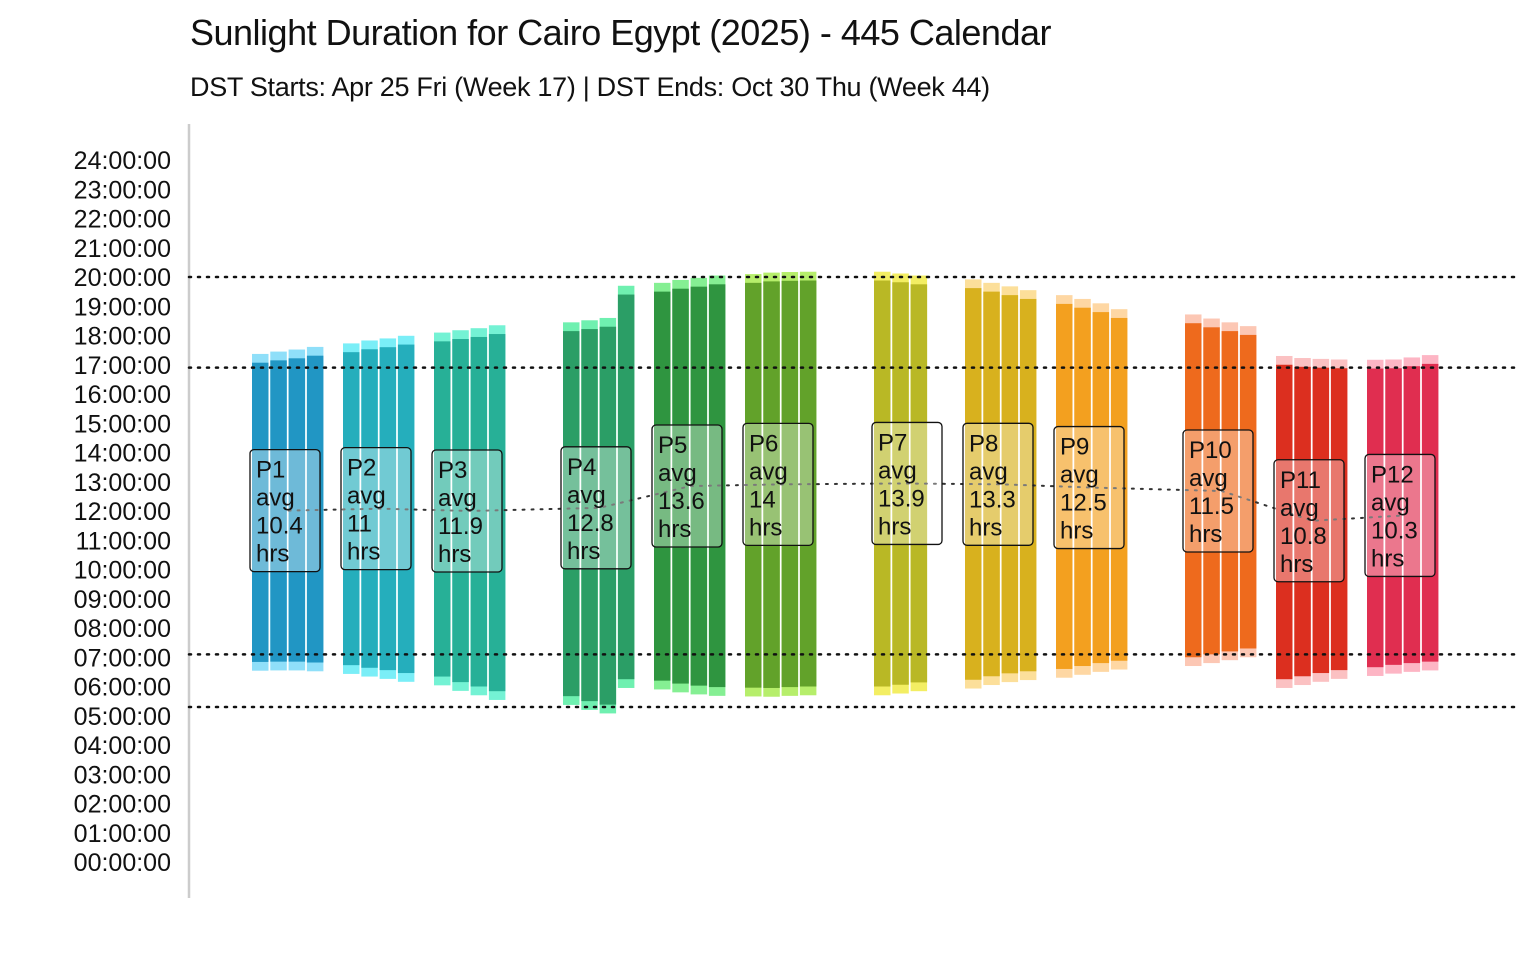  What do you see at coordinates (452, 470) in the screenshot?
I see `period-label-text: P3` at bounding box center [452, 470].